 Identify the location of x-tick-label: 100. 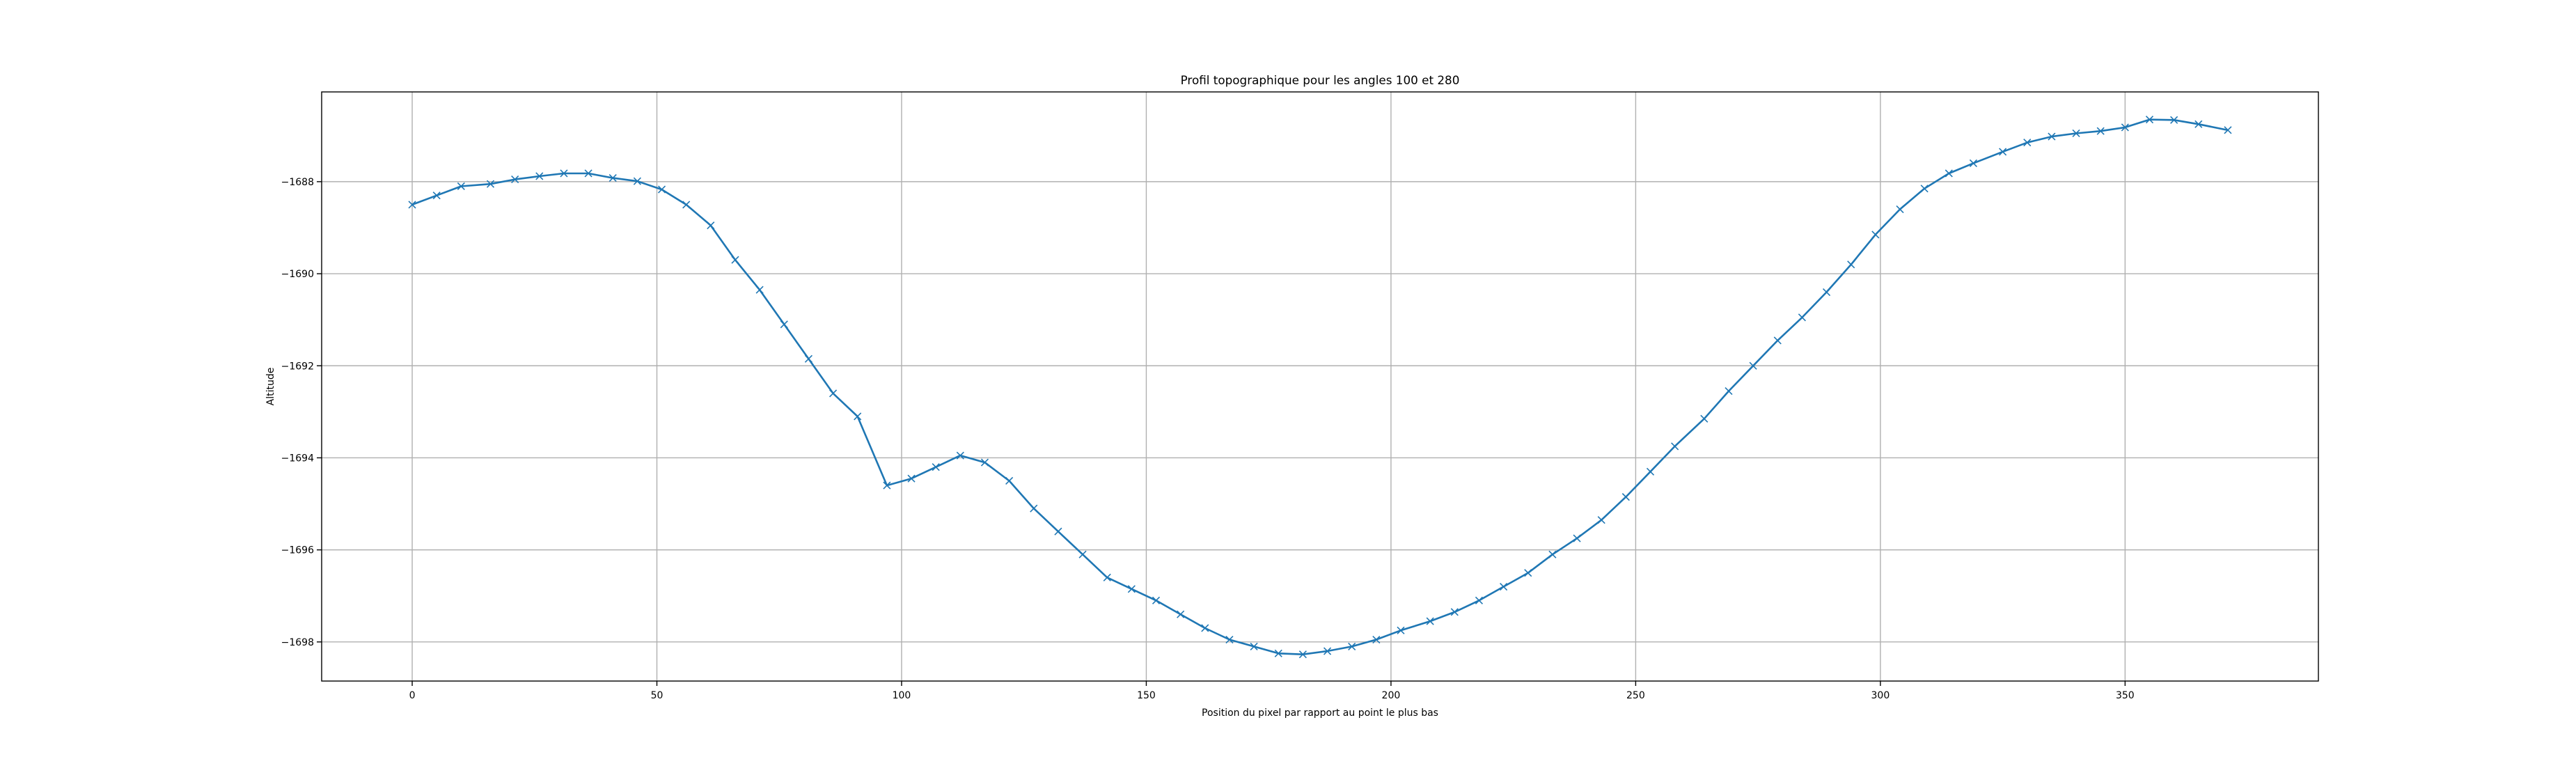
(902, 696).